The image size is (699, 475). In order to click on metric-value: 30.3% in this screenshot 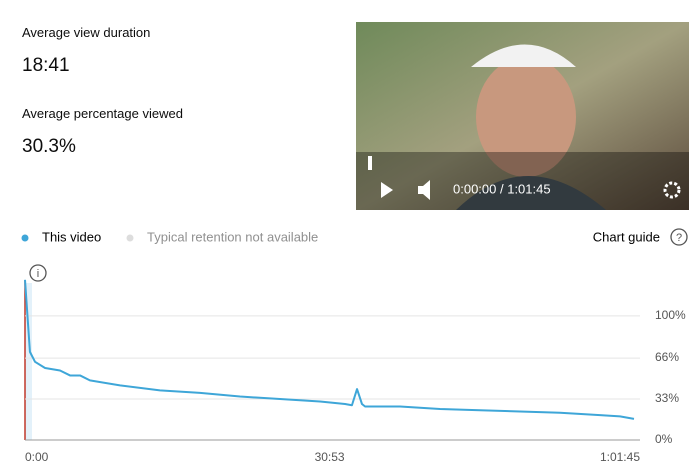, I will do `click(49, 146)`.